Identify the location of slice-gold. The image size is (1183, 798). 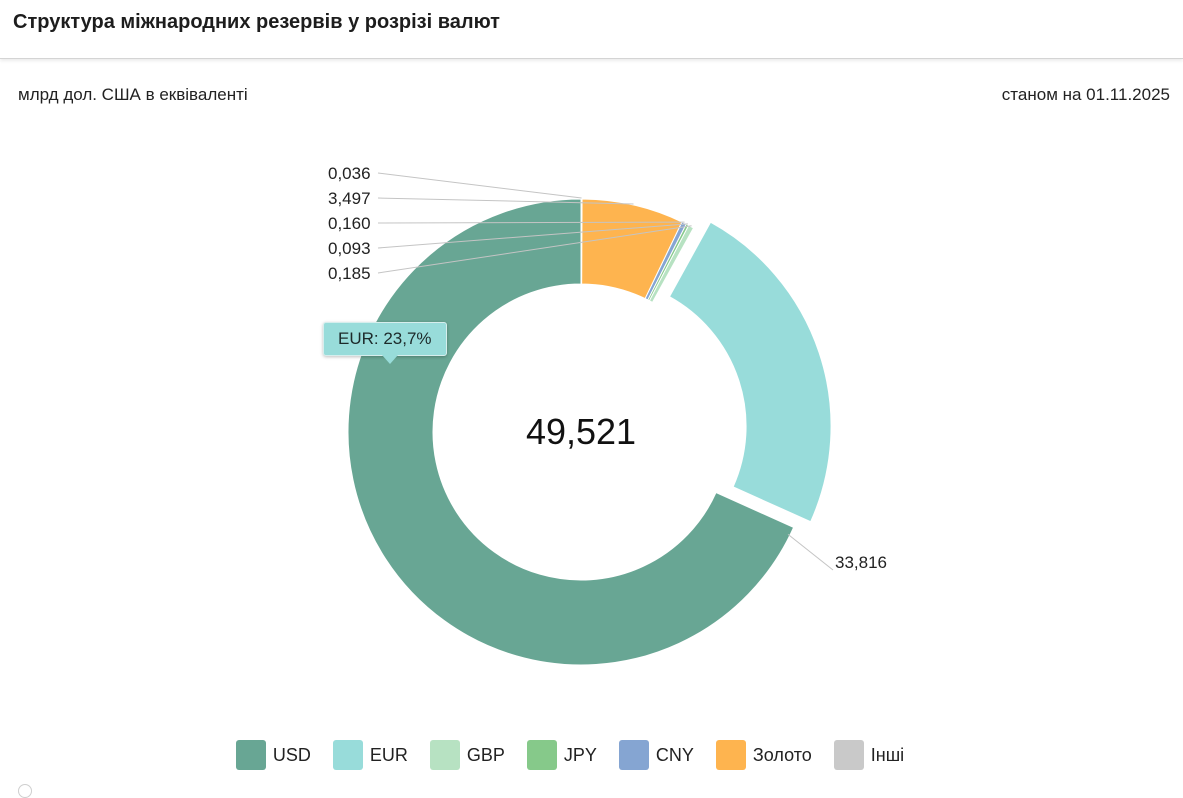
(632, 249).